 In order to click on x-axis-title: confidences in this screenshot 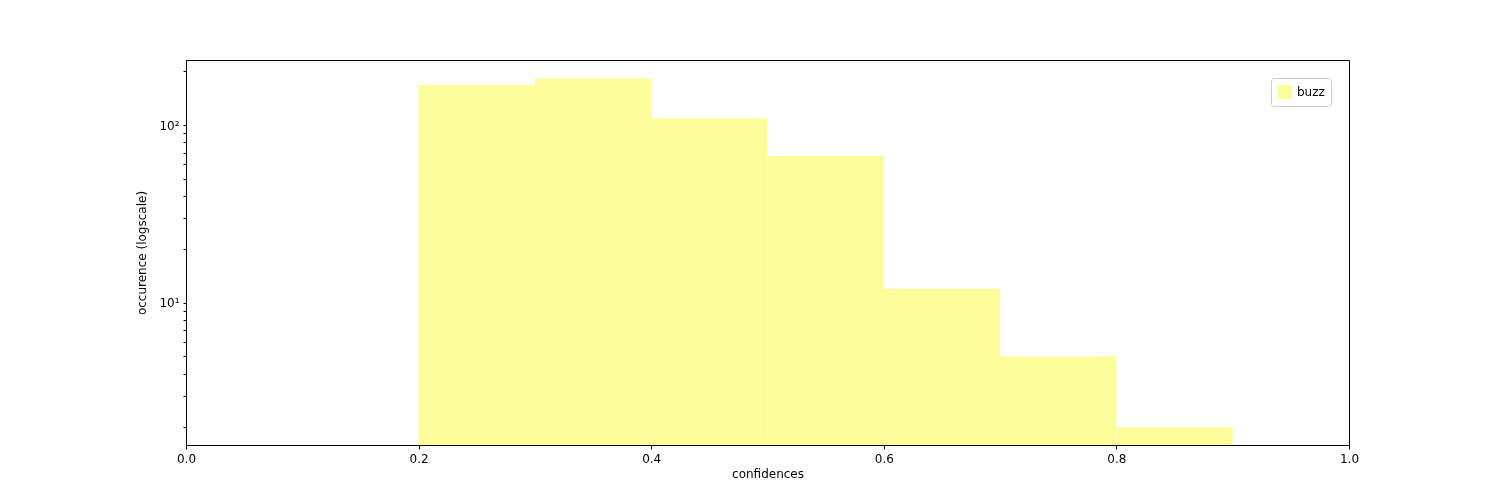, I will do `click(768, 473)`.